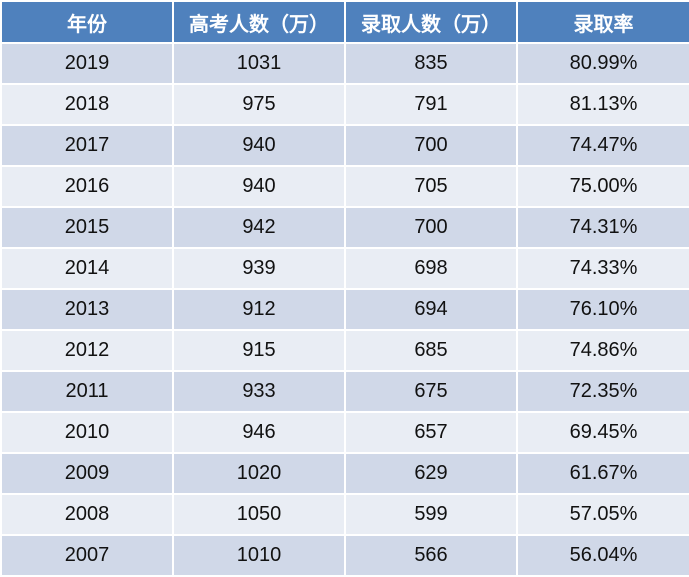  I want to click on cell-year: 2015, so click(87, 227).